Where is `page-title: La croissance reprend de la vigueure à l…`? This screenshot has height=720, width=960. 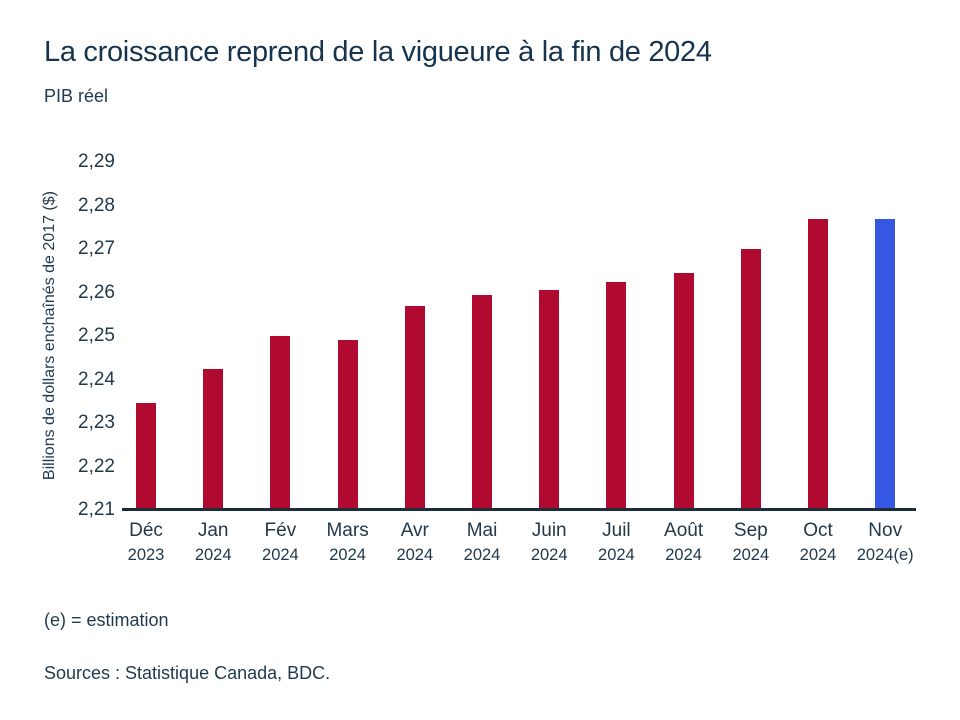 page-title: La croissance reprend de la vigueure à l… is located at coordinates (378, 52).